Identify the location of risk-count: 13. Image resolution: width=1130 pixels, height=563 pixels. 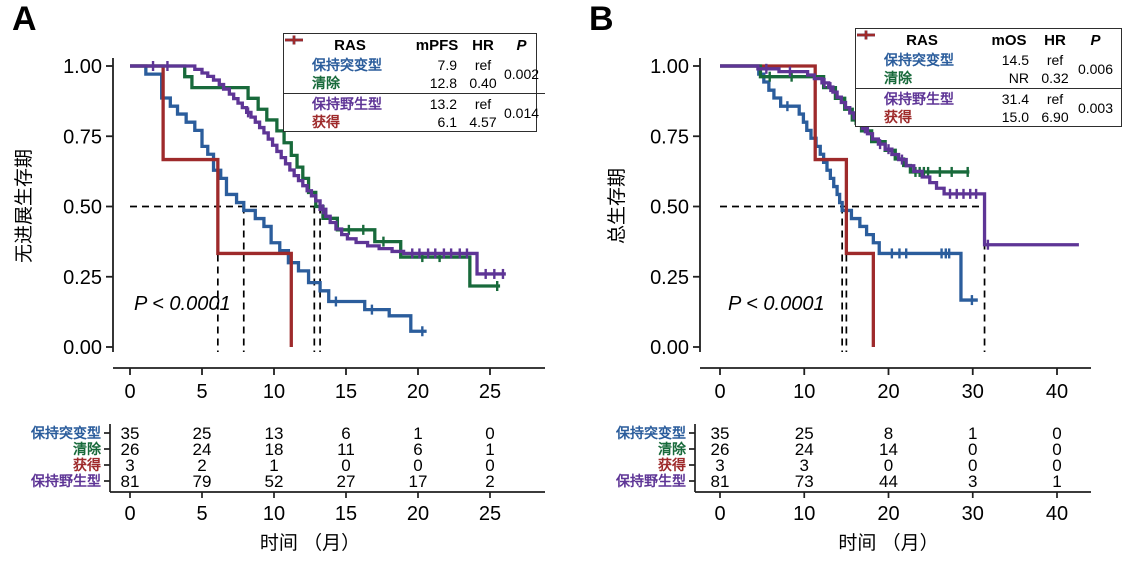
(274, 433).